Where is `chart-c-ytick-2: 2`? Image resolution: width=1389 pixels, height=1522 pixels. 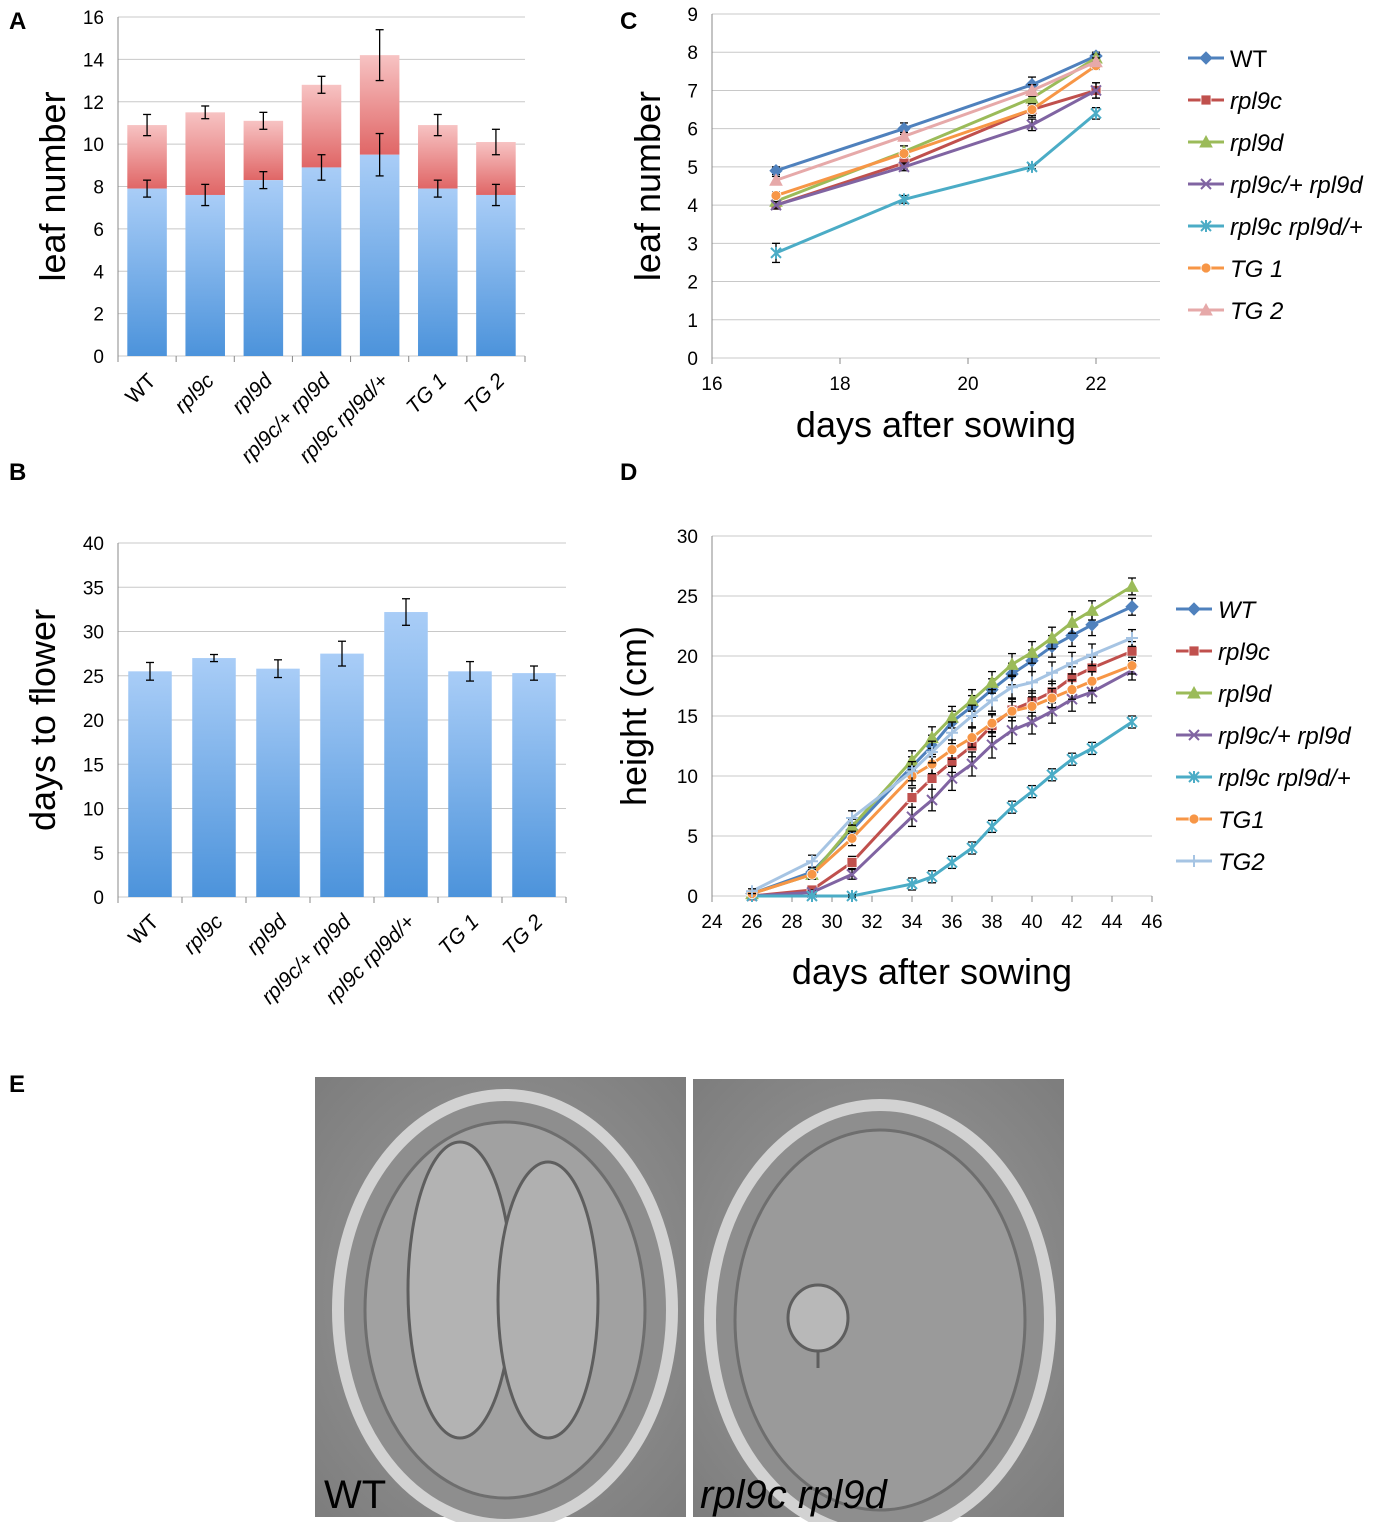
chart-c-ytick-2: 2 is located at coordinates (692, 283).